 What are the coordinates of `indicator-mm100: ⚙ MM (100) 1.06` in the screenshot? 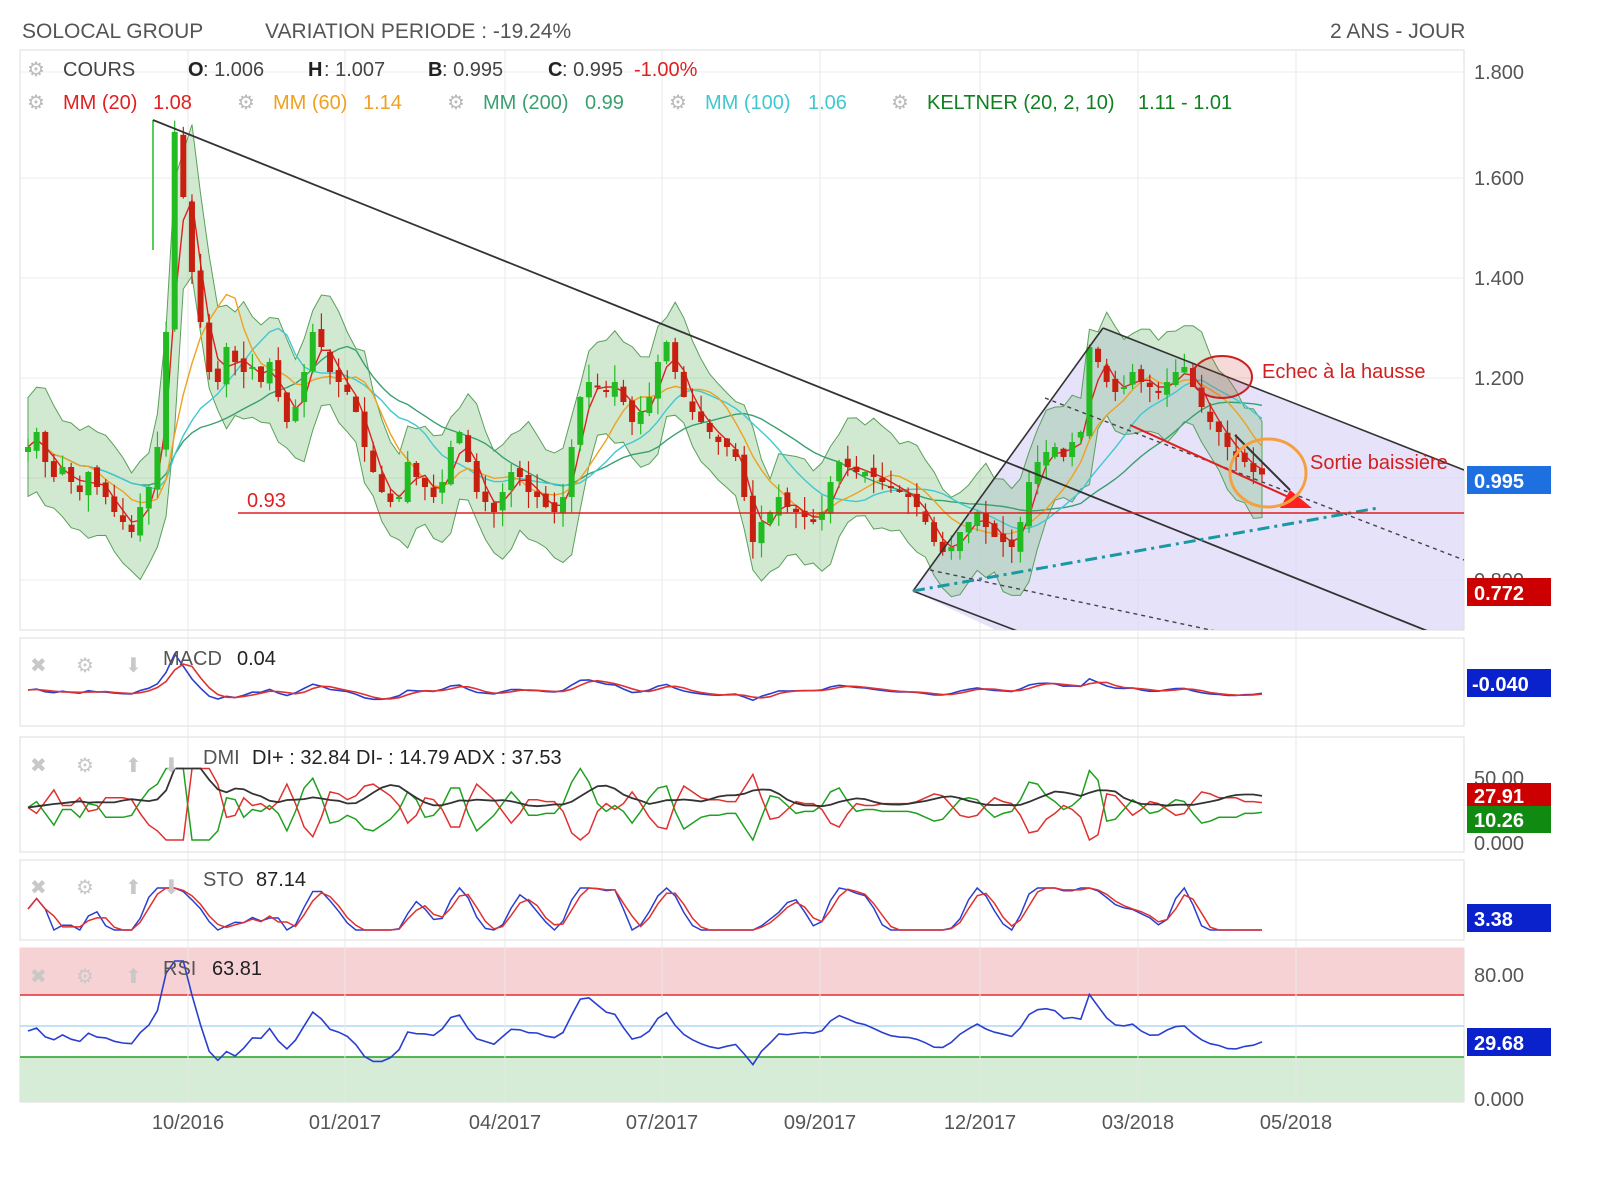 It's located at (758, 103).